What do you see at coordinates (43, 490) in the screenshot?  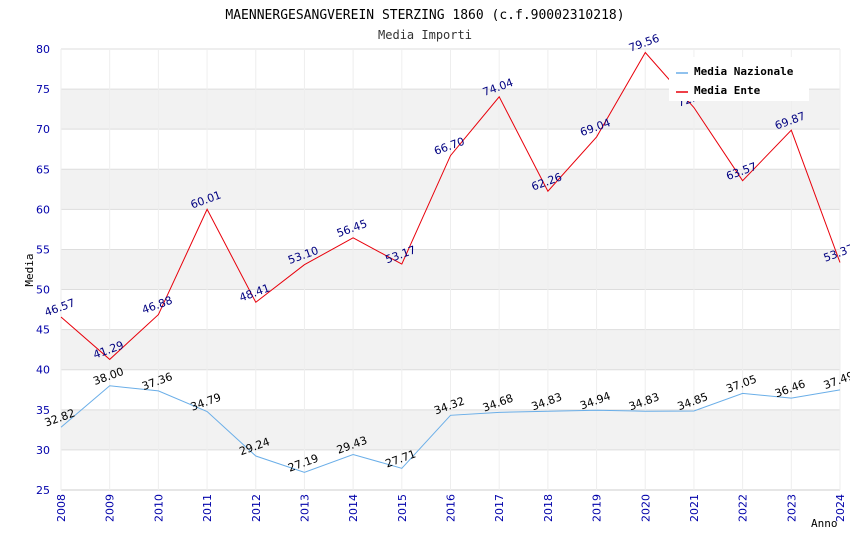 I see `y-tick-label: 25` at bounding box center [43, 490].